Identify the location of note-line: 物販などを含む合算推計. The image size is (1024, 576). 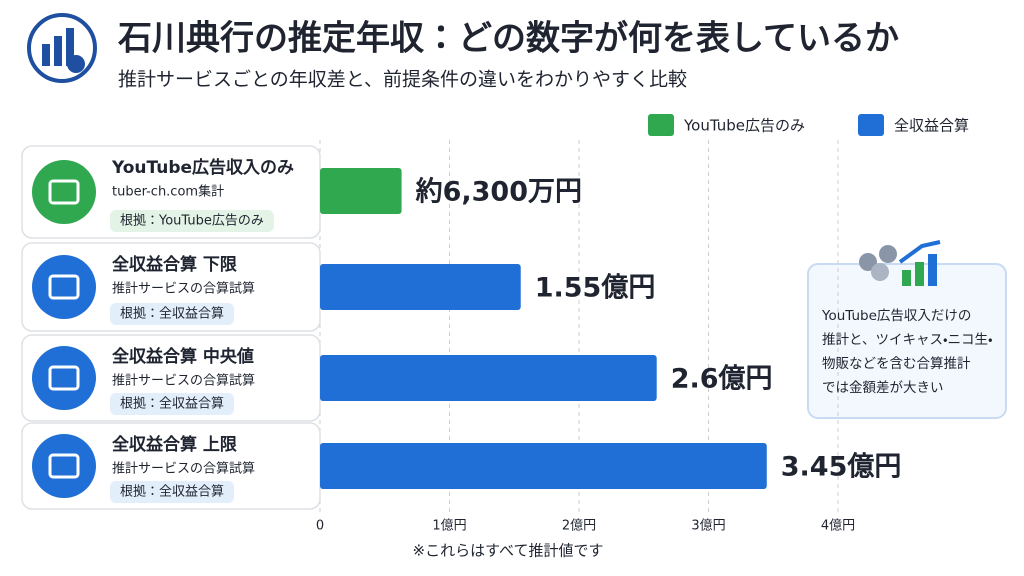
(896, 364).